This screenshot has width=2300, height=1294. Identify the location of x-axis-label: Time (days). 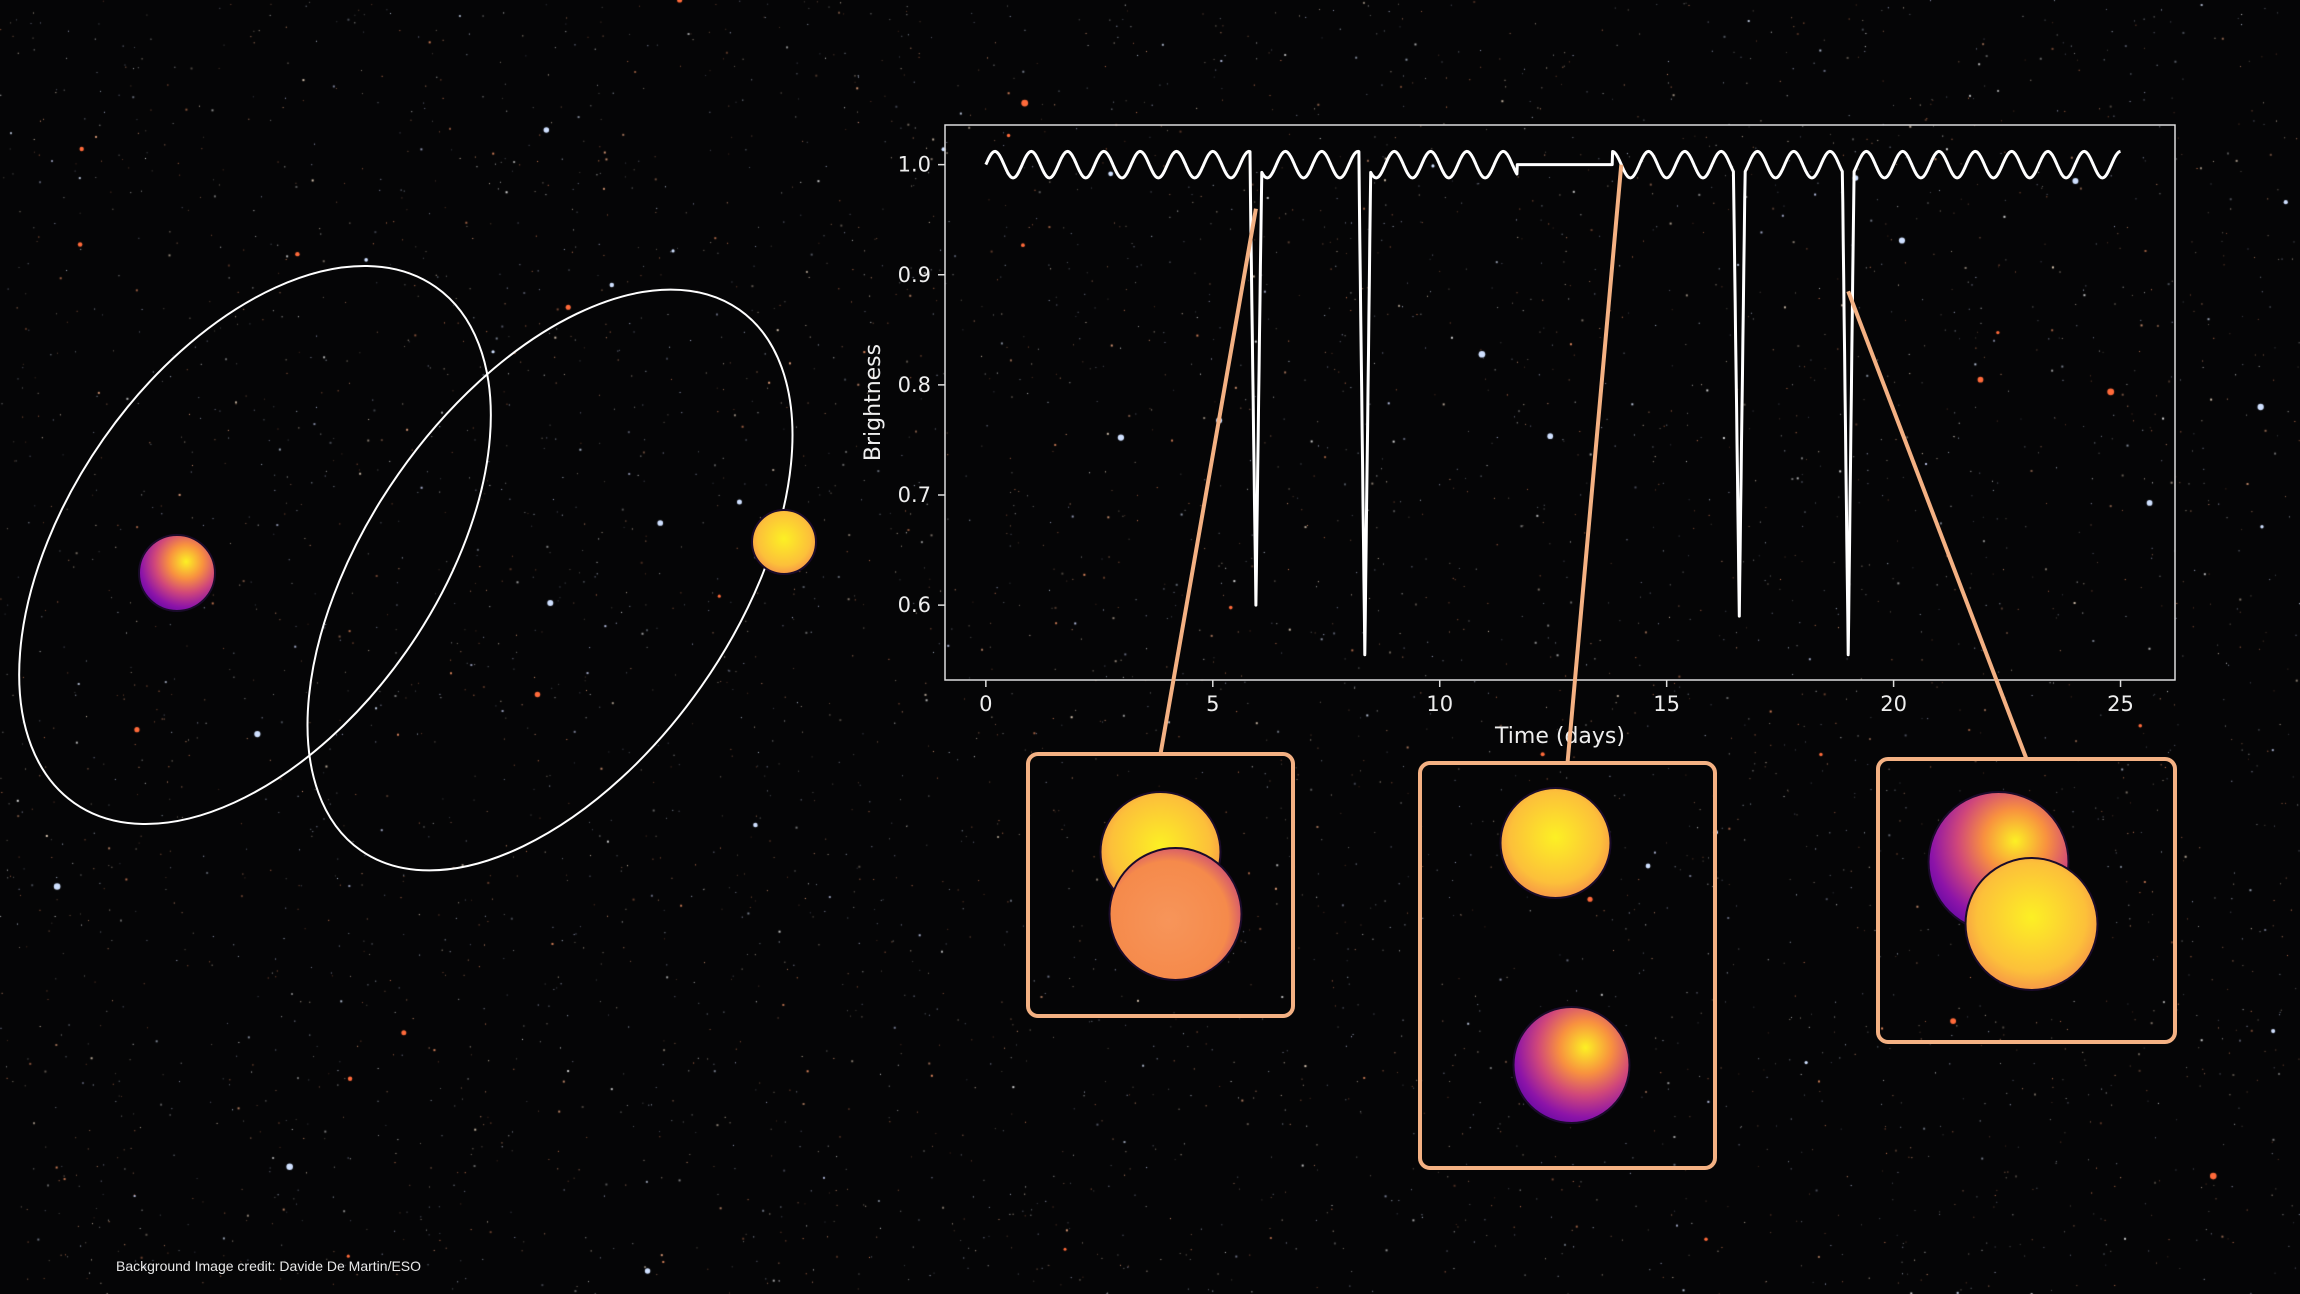
(1559, 736).